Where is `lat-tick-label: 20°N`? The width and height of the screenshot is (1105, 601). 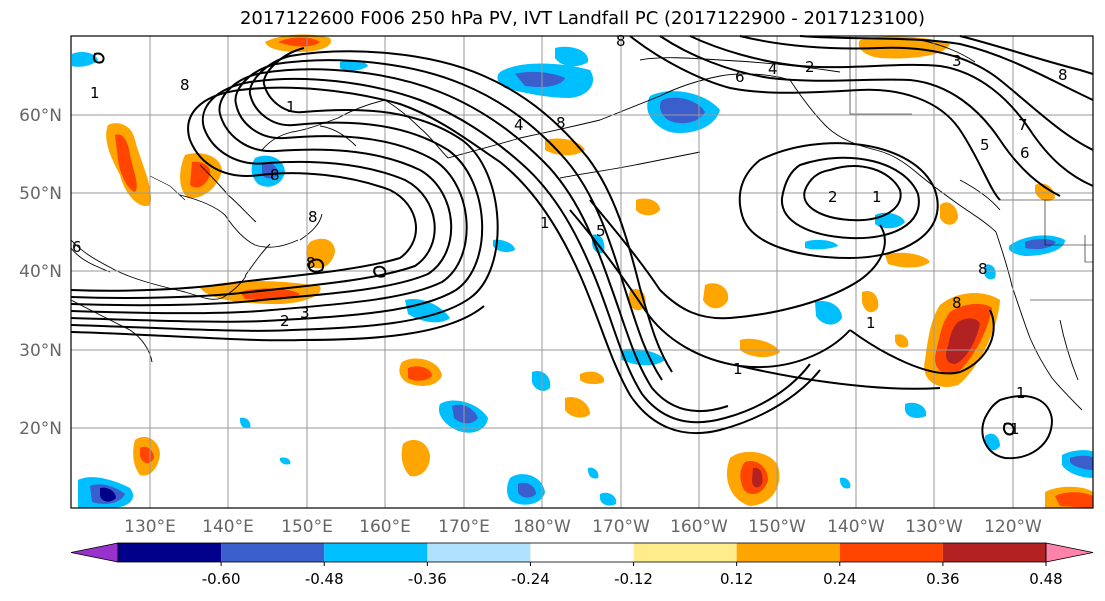
lat-tick-label: 20°N is located at coordinates (40, 429).